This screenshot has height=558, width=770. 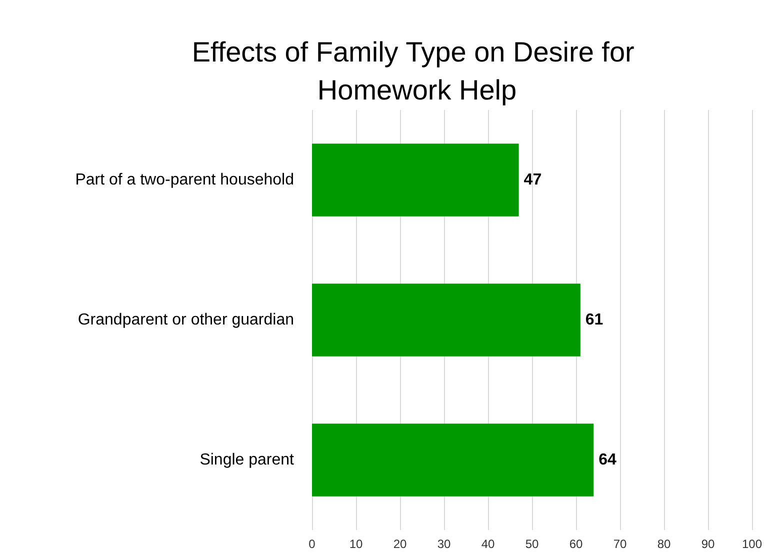 I want to click on x-tick-label: 60, so click(x=576, y=544).